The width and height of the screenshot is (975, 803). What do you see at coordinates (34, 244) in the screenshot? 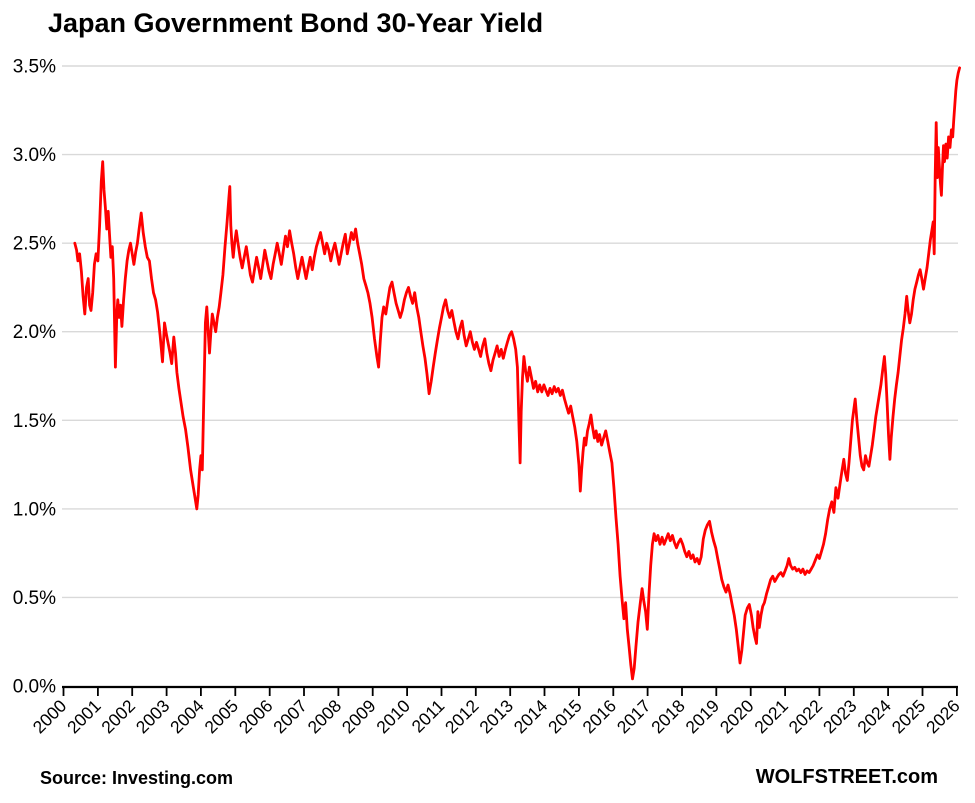
I see `y-tick-label: 2.5%` at bounding box center [34, 244].